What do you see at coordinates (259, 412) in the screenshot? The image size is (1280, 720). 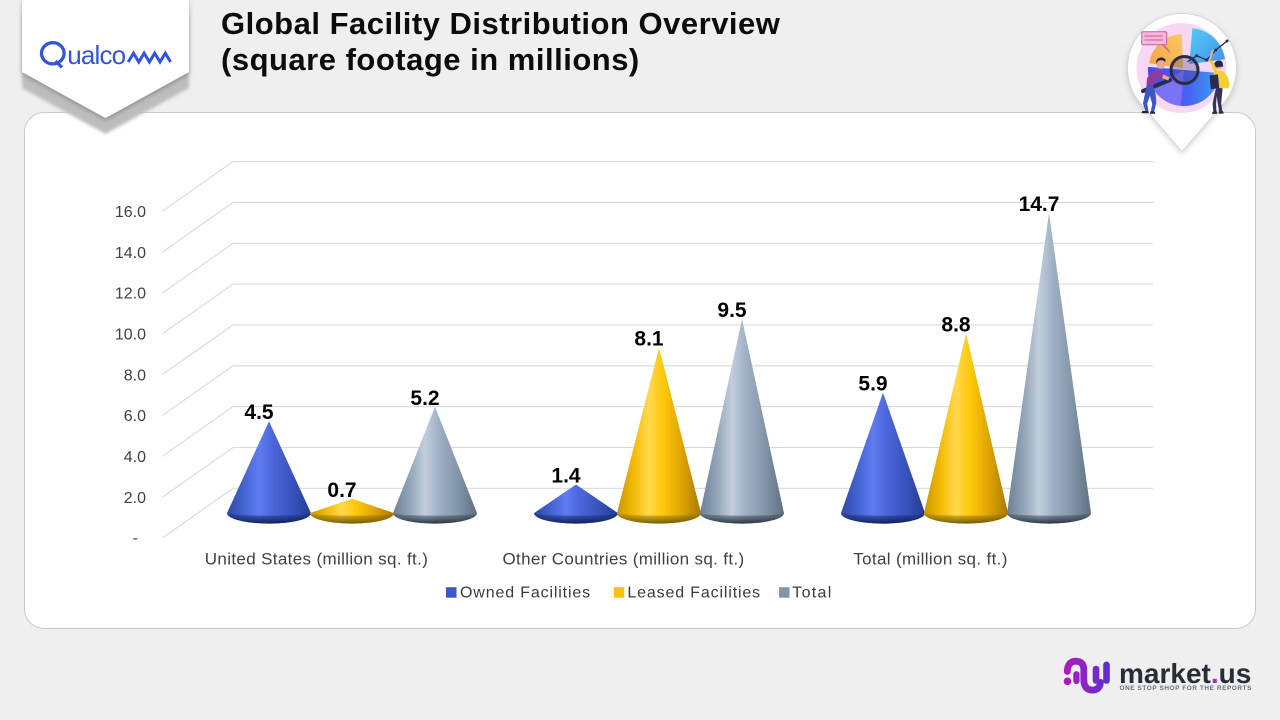 I see `svg-text: 4.5` at bounding box center [259, 412].